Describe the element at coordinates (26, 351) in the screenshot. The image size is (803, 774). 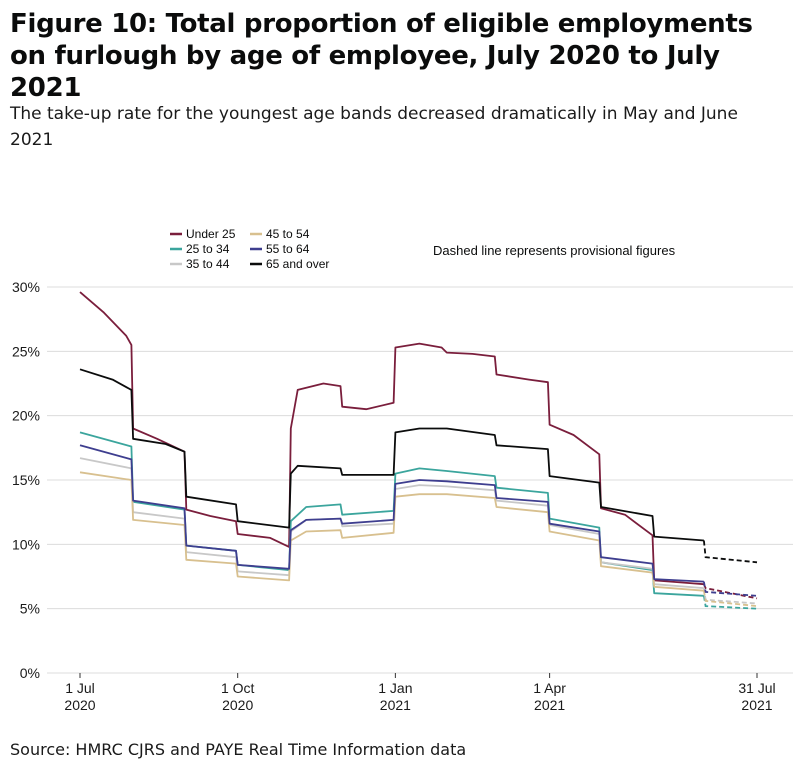
I see `y-tick-label: 25%` at that location.